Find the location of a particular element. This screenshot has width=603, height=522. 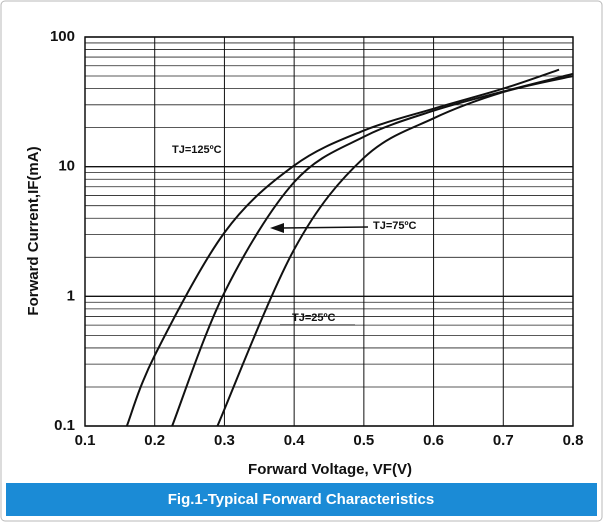

x-tick-label: 0.8 is located at coordinates (573, 440).